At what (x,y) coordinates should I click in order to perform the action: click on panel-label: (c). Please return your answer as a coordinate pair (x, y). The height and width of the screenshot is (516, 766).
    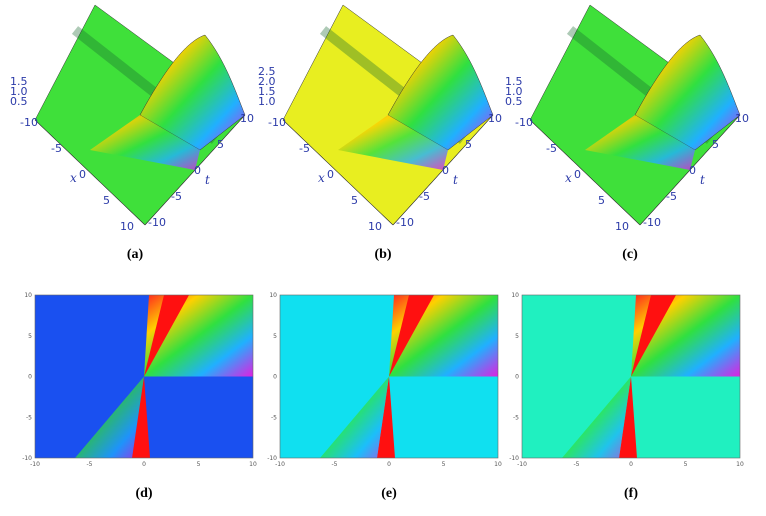
    Looking at the image, I should click on (630, 254).